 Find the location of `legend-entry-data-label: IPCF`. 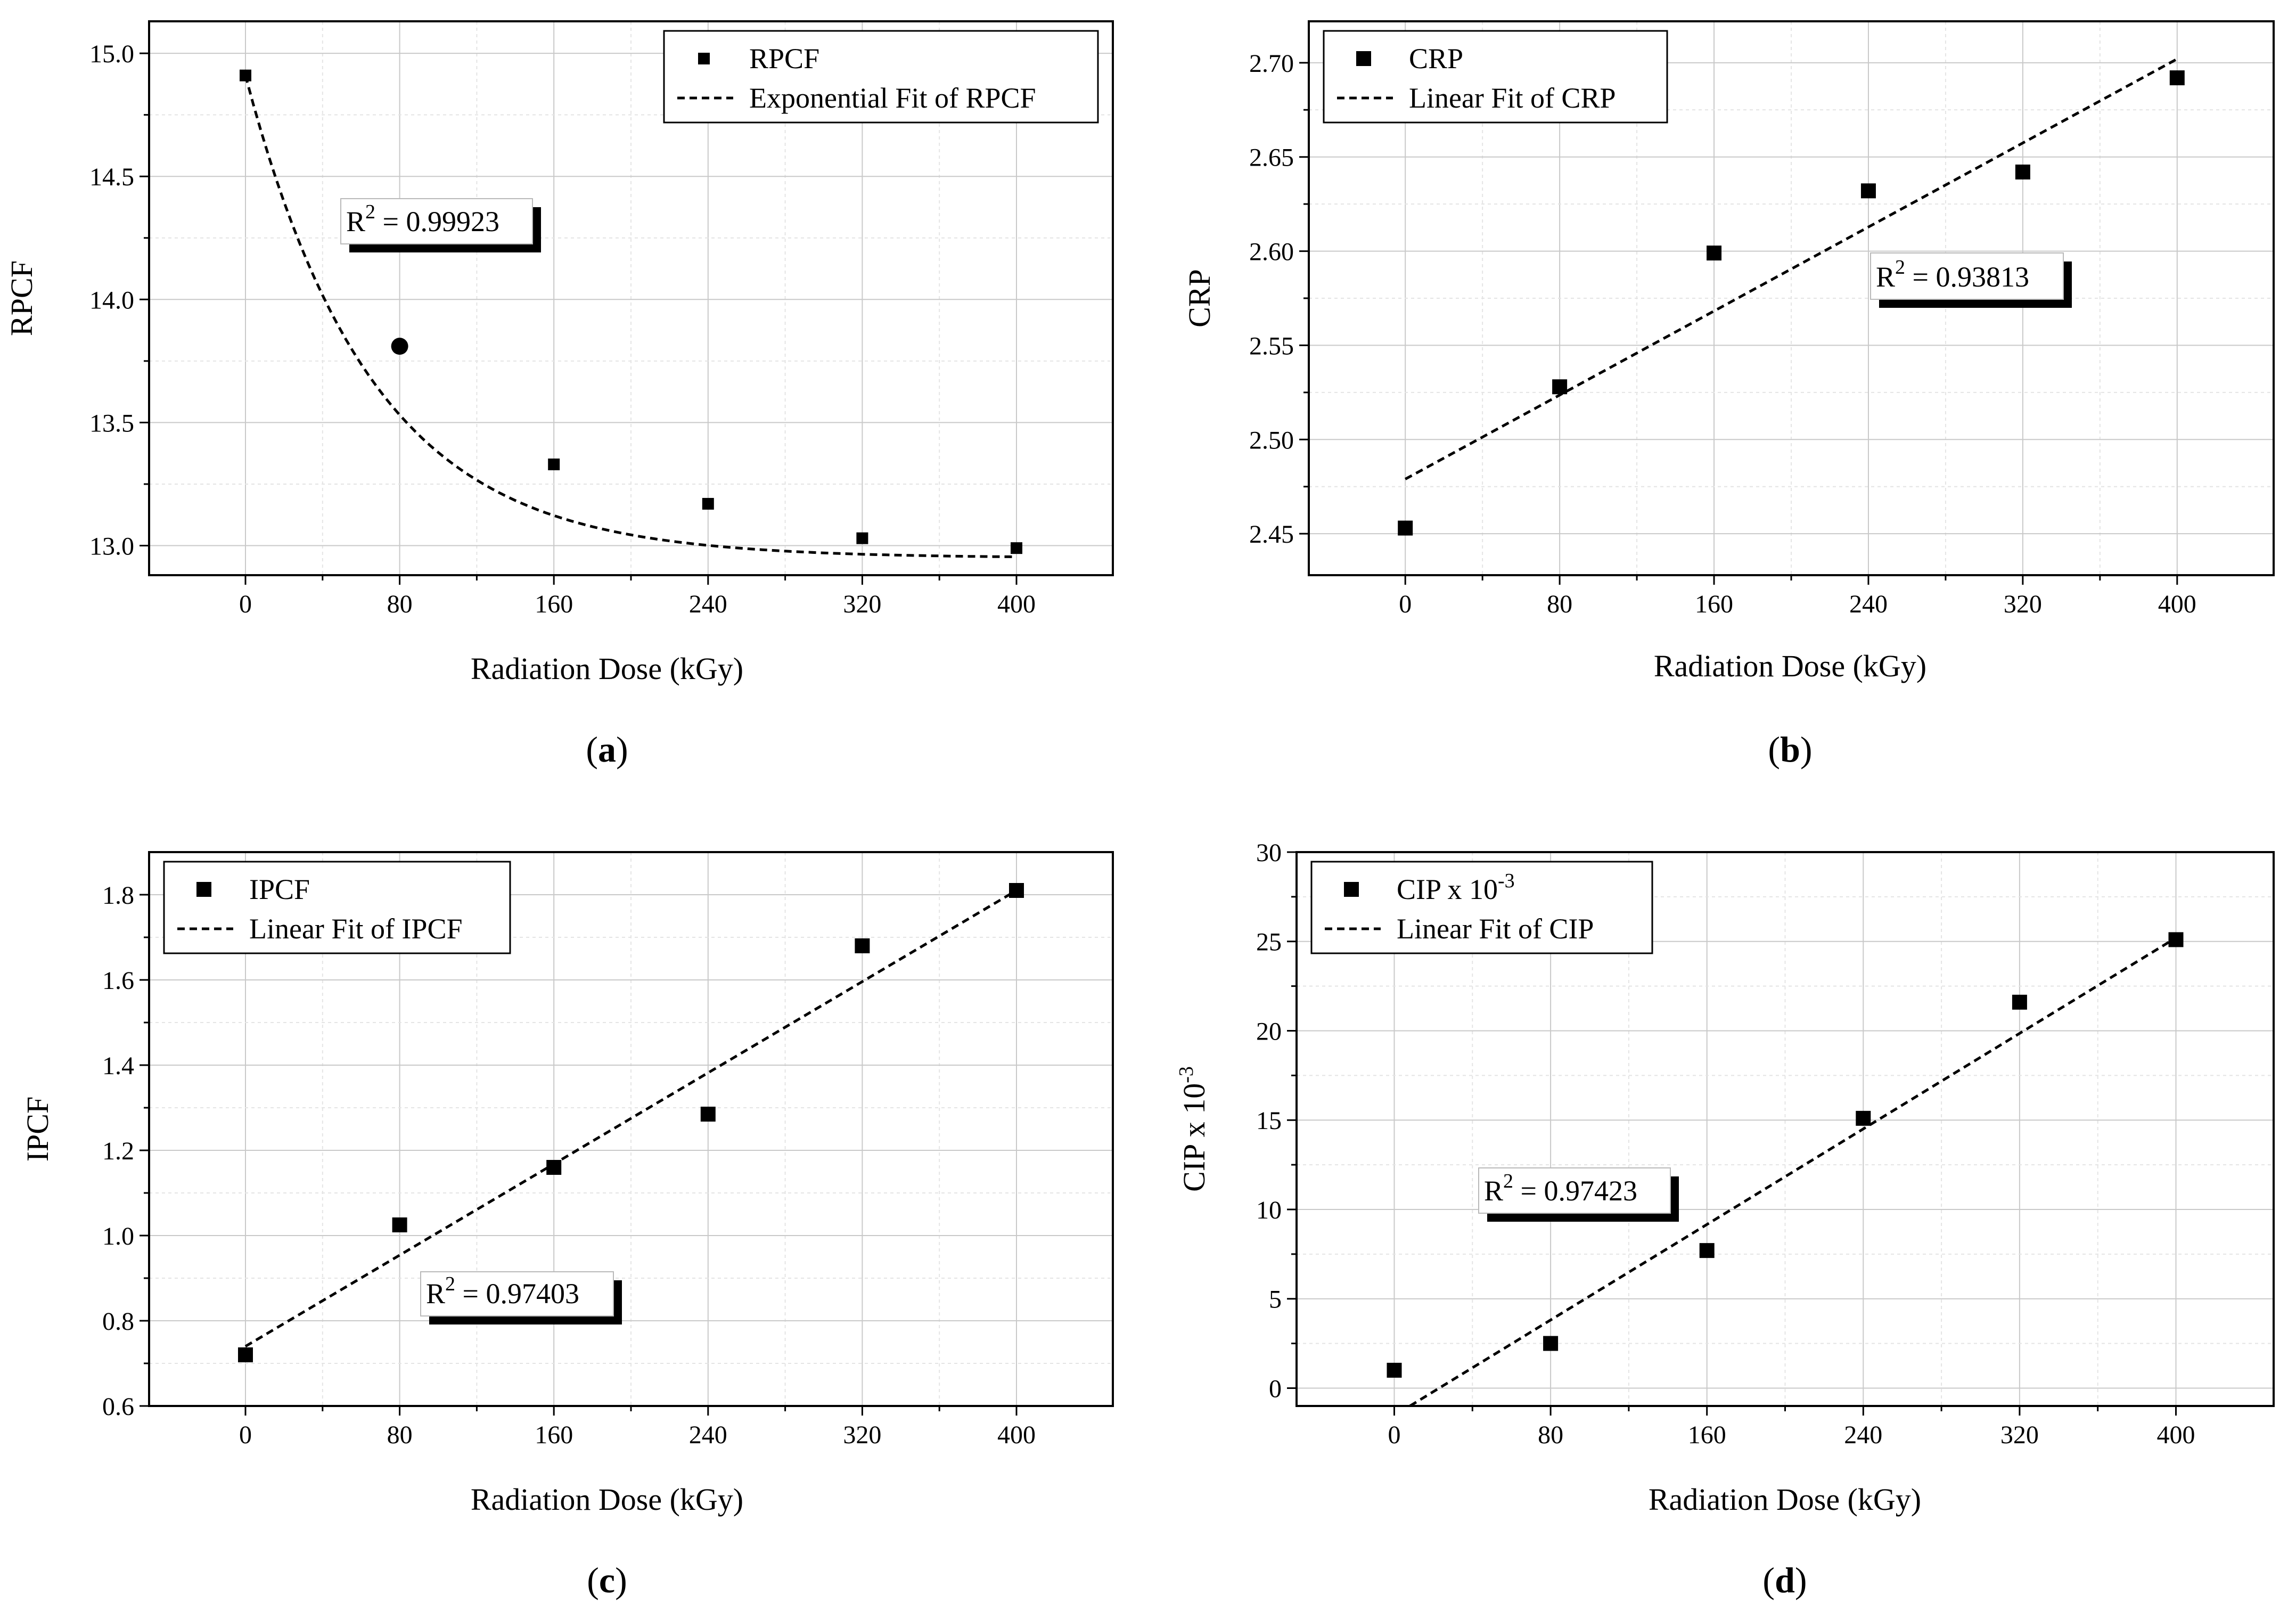

legend-entry-data-label: IPCF is located at coordinates (279, 889).